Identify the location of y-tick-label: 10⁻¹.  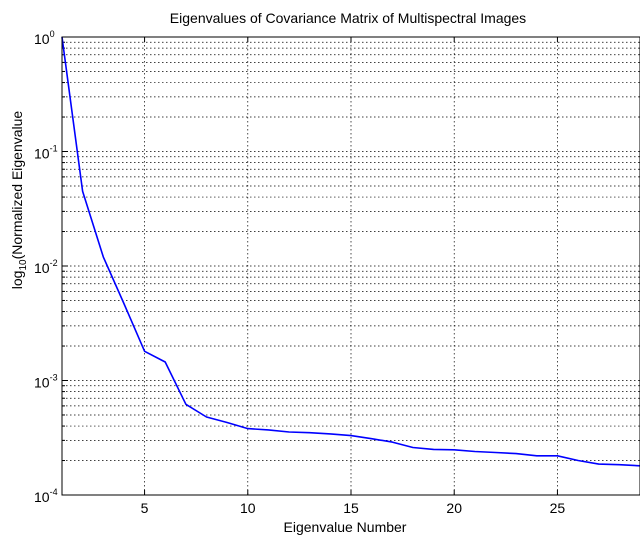
(46, 153).